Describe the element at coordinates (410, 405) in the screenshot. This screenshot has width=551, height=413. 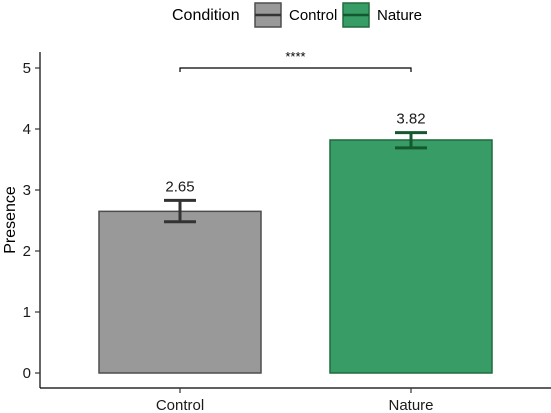
I see `x-tick-label-nature: Nature` at that location.